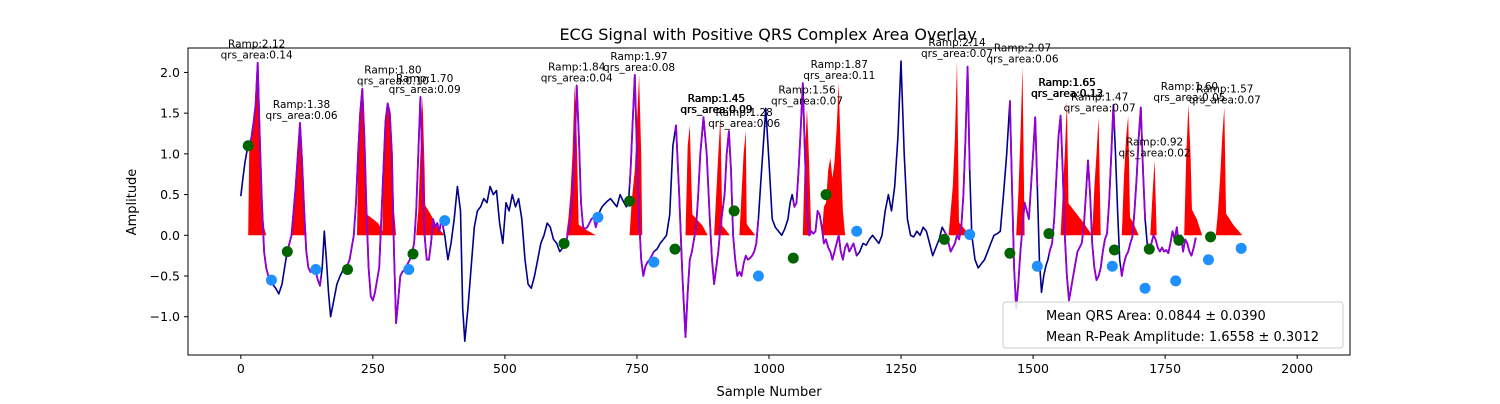 Image resolution: width=1500 pixels, height=404 pixels. What do you see at coordinates (1154, 142) in the screenshot?
I see `peak-annotation-16-line-0: Ramp:0.92` at bounding box center [1154, 142].